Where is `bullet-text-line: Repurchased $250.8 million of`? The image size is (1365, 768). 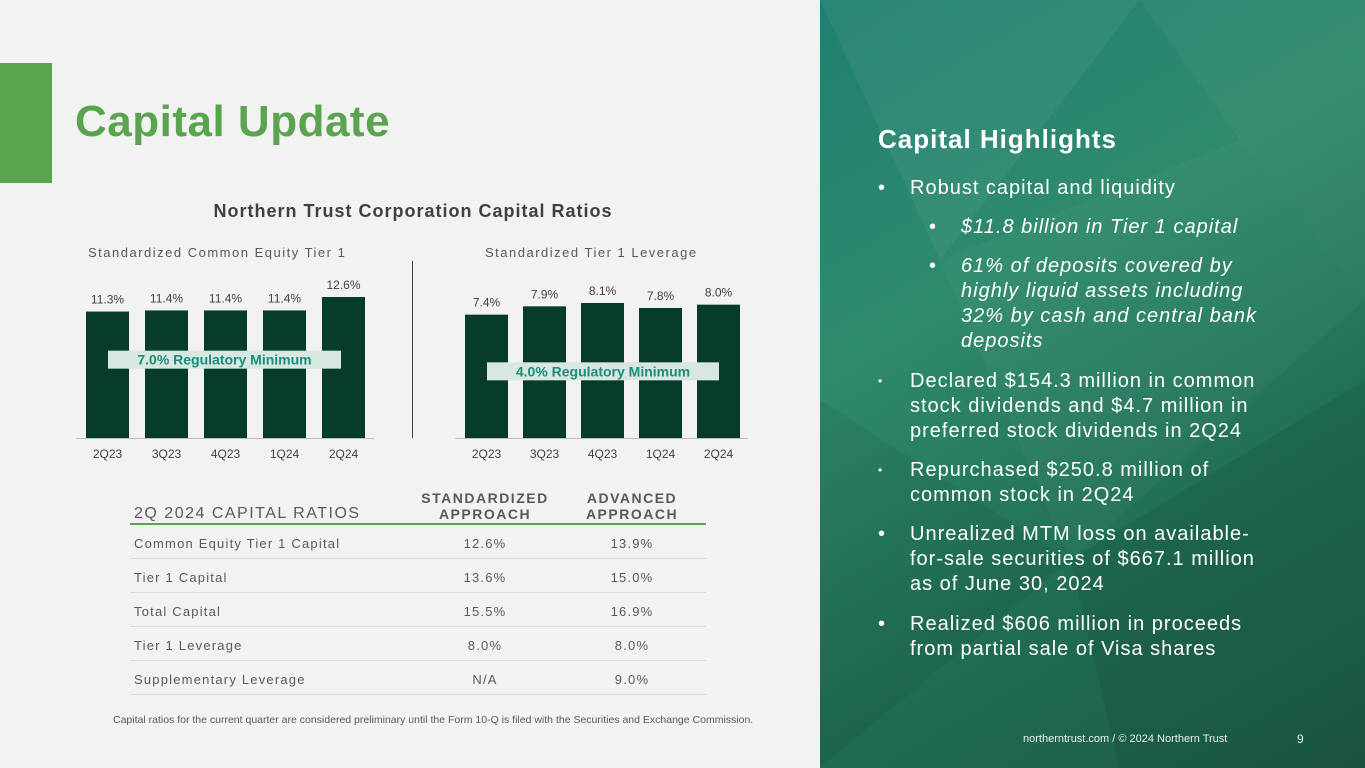 bullet-text-line: Repurchased $250.8 million of is located at coordinates (1060, 470).